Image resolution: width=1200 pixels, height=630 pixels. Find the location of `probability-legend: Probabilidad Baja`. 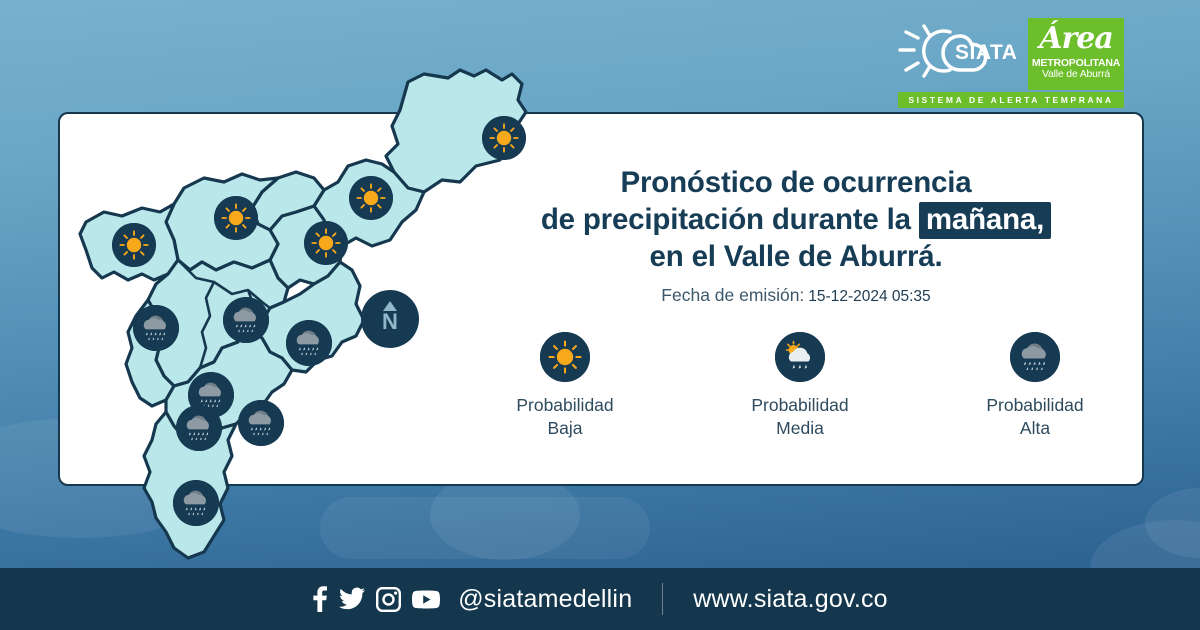

probability-legend: Probabilidad Baja is located at coordinates (800, 386).